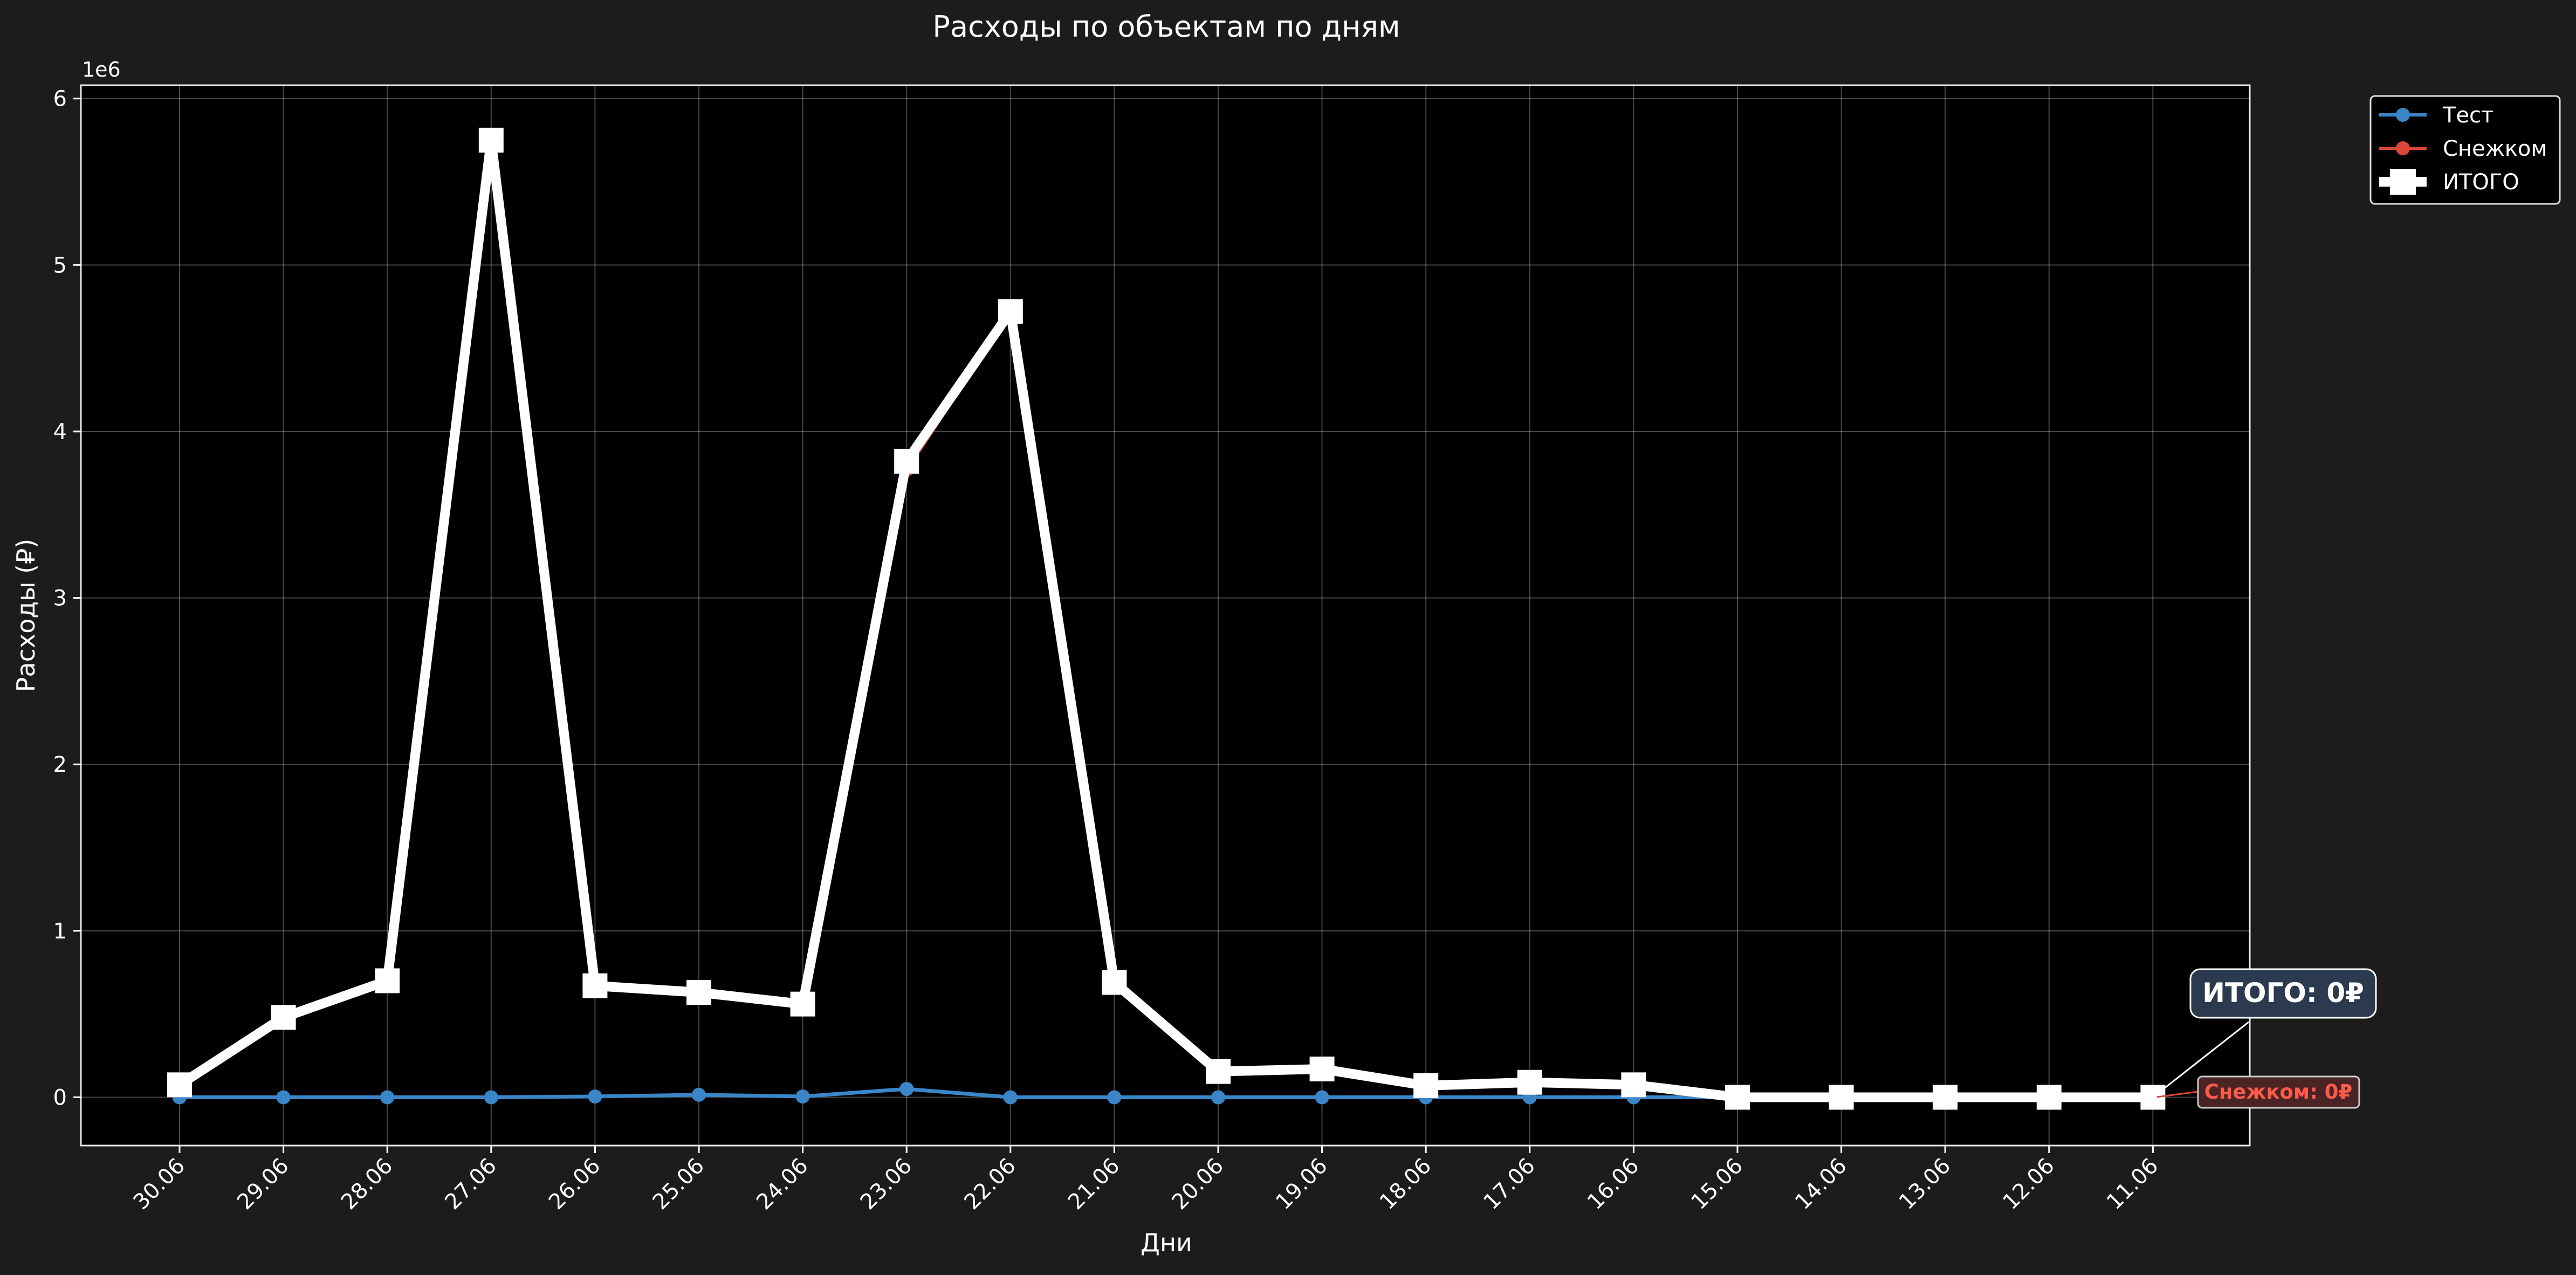 The image size is (2576, 1275). Describe the element at coordinates (2403, 182) in the screenshot. I see `legend-marker-total-square` at that location.